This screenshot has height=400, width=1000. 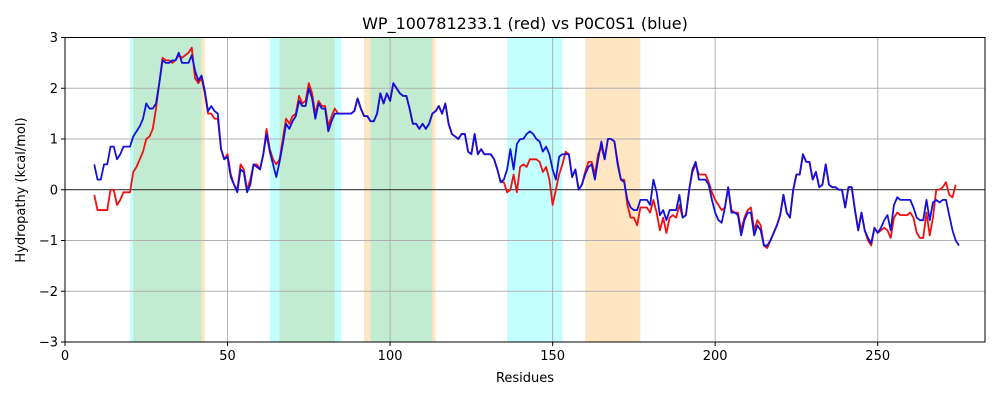 I want to click on x-axis-label: Residues, so click(x=525, y=378).